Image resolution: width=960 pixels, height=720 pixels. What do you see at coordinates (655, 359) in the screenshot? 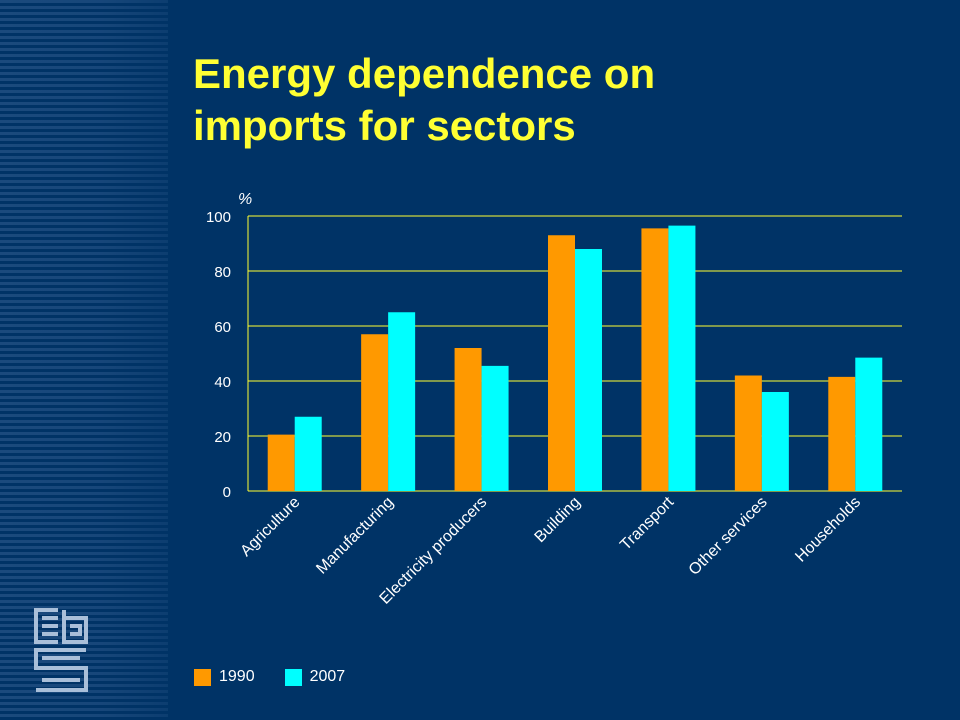
I see `bar-1990-transport` at bounding box center [655, 359].